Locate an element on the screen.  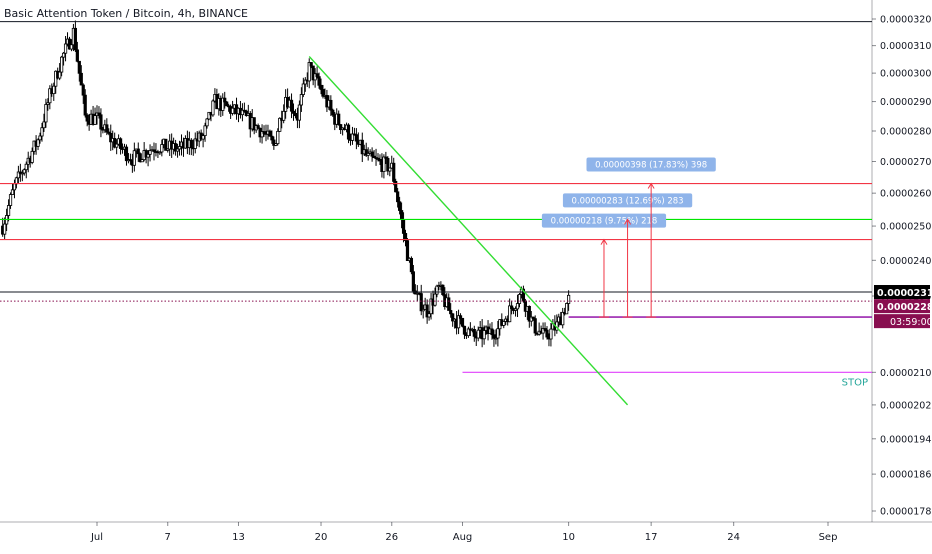
x-tick-label: 24 is located at coordinates (733, 537).